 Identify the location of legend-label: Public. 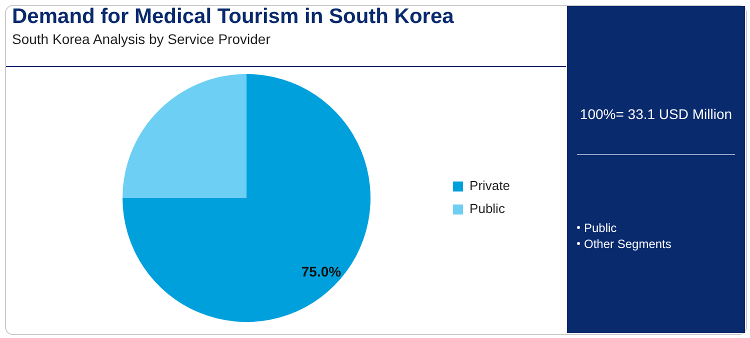
(488, 208).